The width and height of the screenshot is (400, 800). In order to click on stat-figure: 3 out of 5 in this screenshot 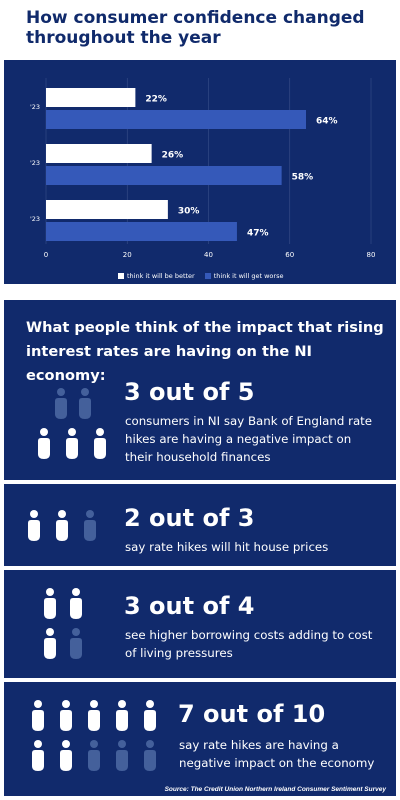, I will do `click(189, 392)`.